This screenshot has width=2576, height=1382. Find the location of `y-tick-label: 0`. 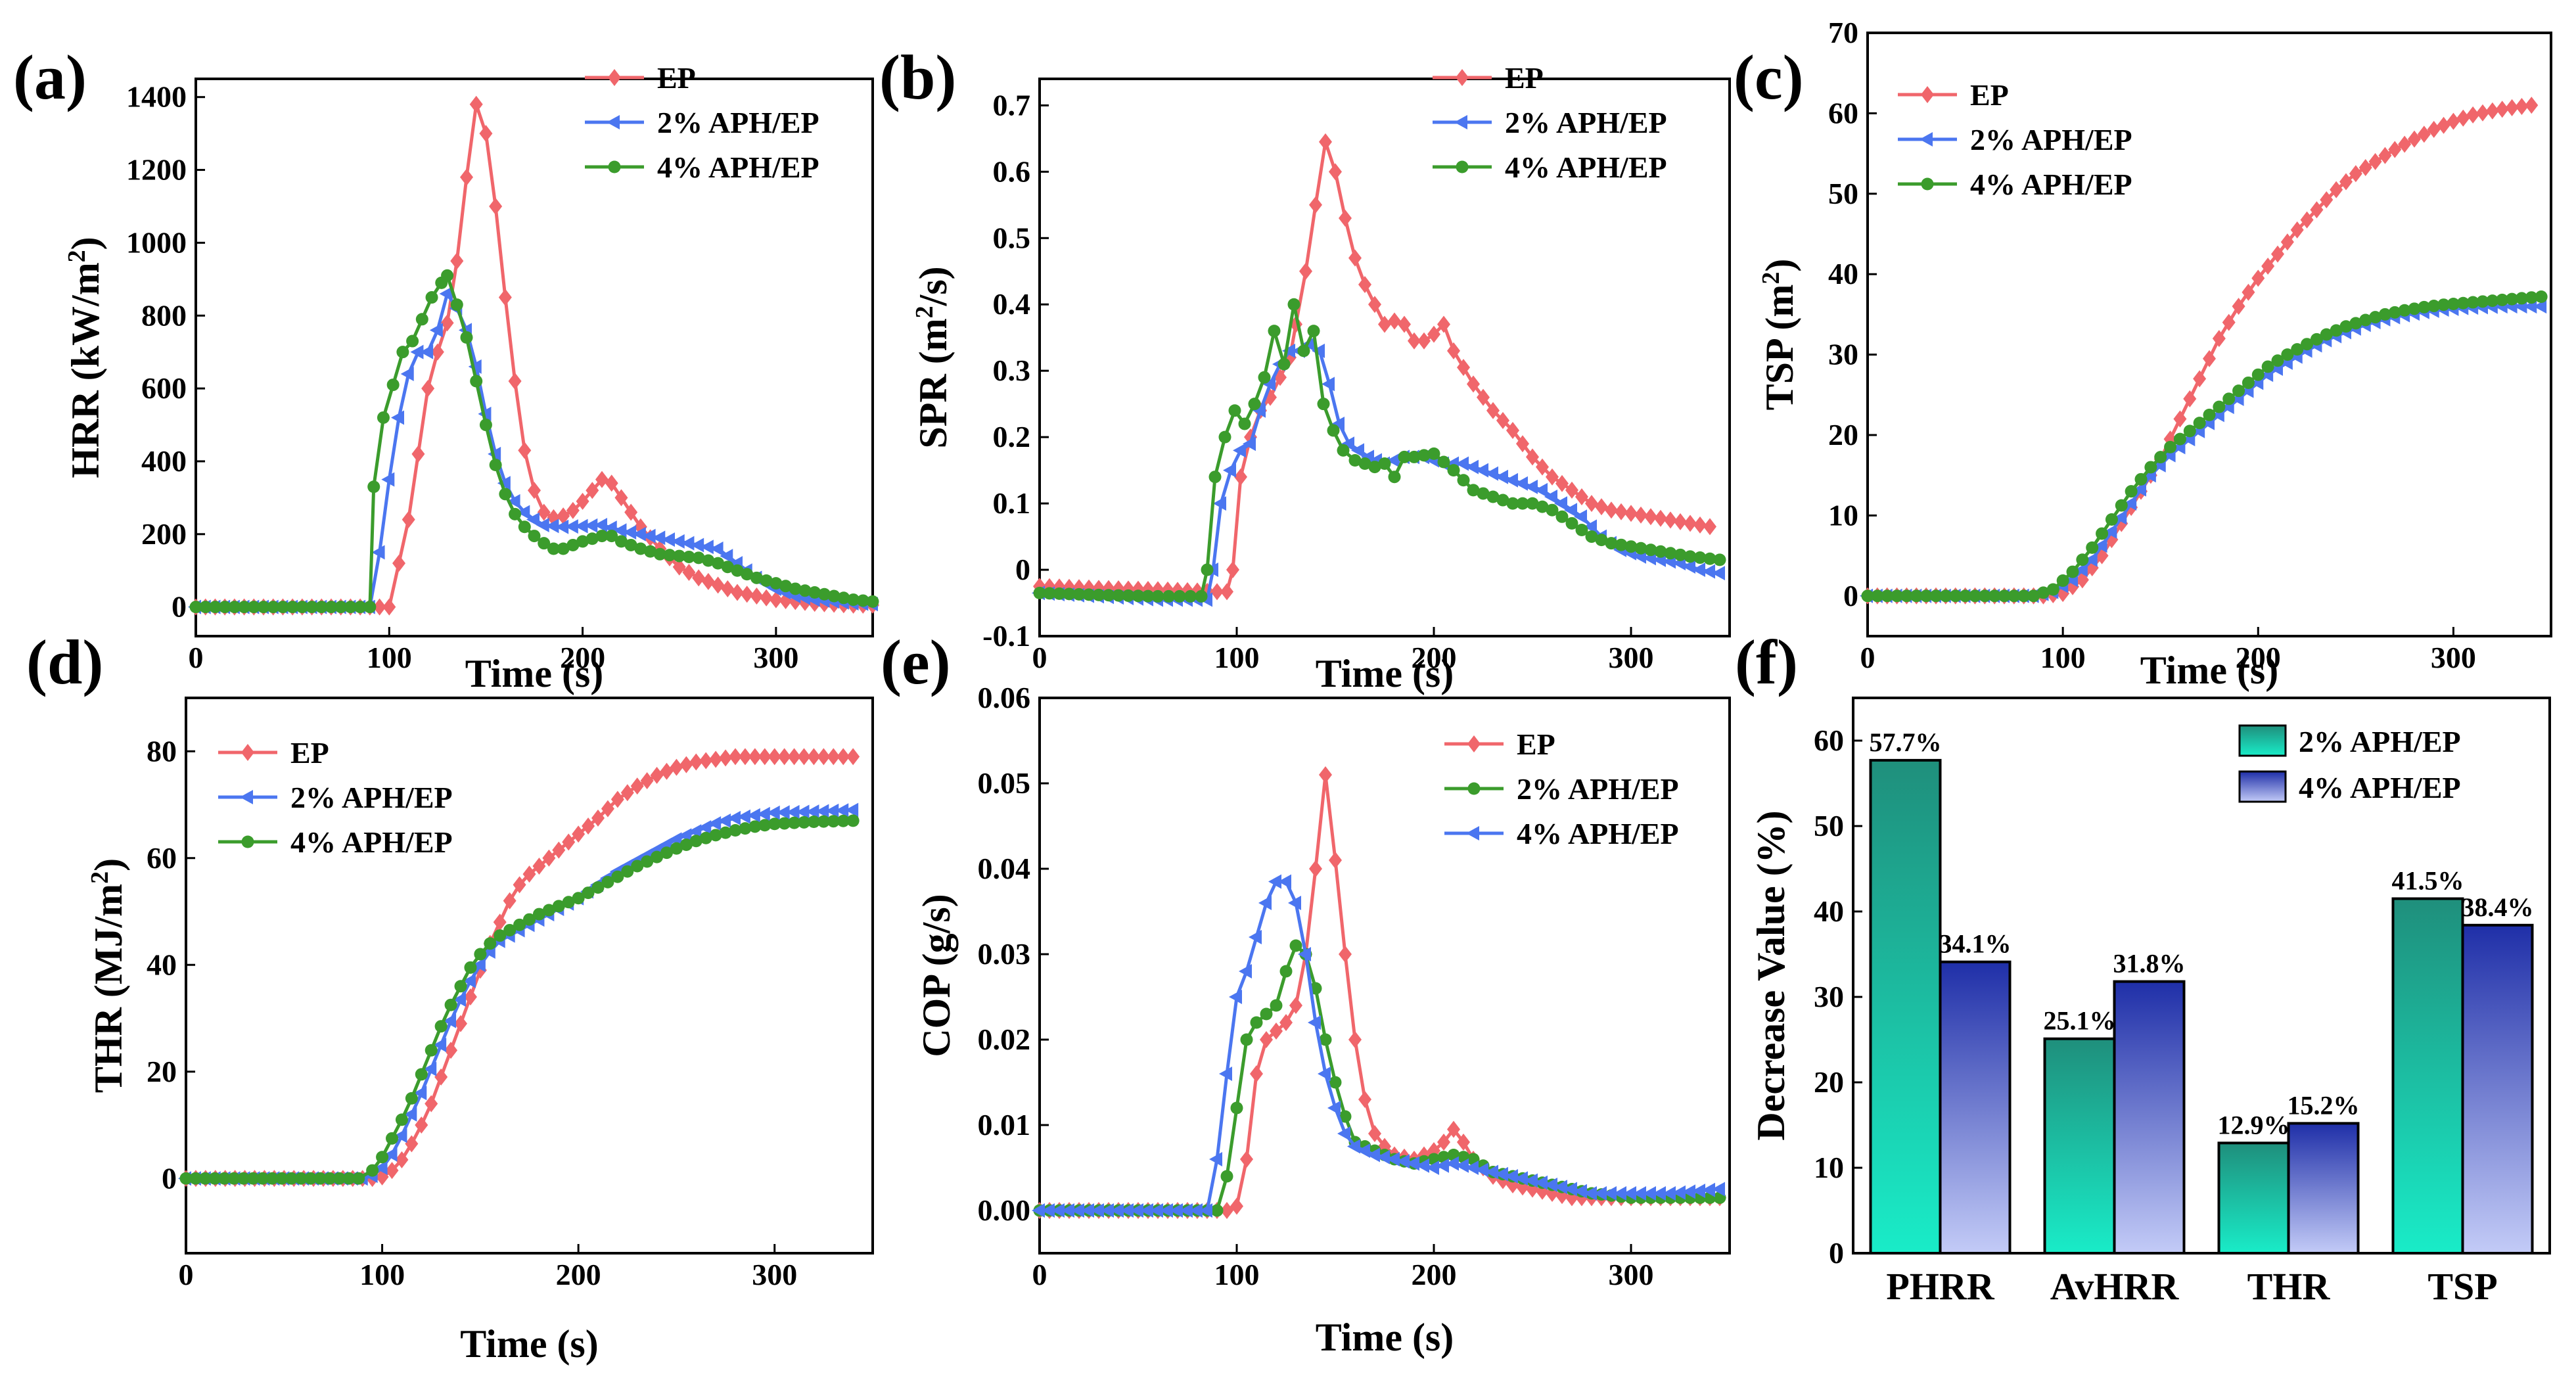

y-tick-label: 0 is located at coordinates (1022, 569).